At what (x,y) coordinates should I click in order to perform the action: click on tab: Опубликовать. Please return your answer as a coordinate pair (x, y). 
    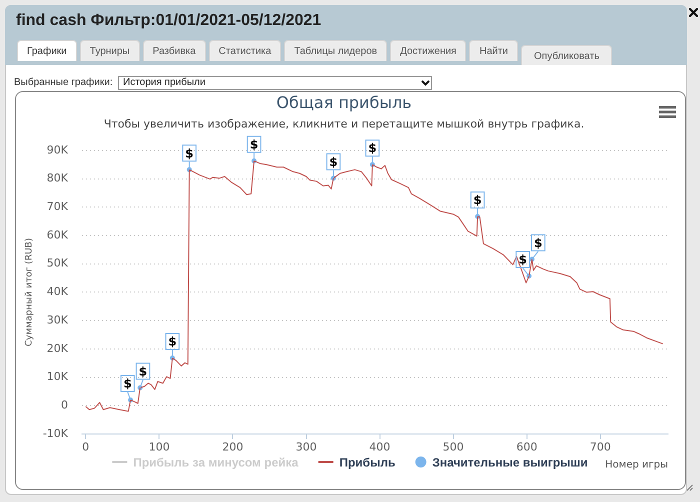
    Looking at the image, I should click on (566, 55).